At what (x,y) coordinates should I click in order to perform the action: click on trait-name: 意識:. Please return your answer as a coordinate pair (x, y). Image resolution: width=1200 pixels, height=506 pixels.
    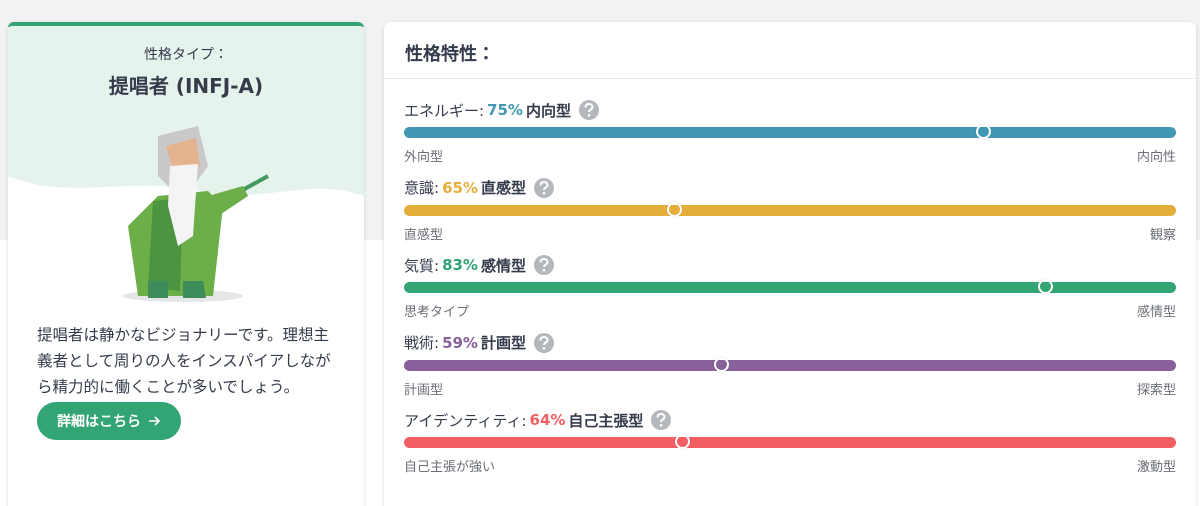
    Looking at the image, I should click on (422, 188).